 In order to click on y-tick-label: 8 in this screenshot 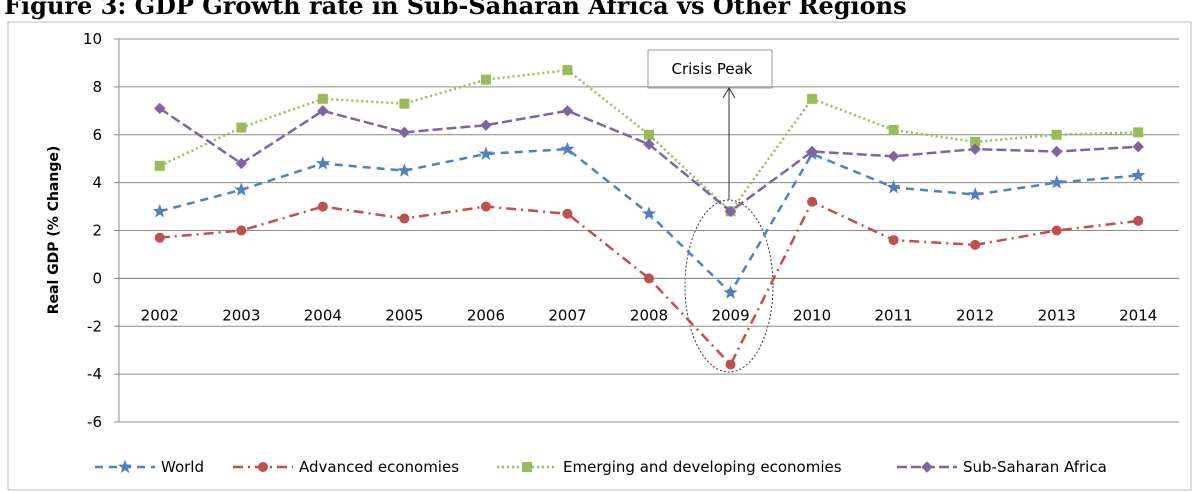, I will do `click(97, 87)`.